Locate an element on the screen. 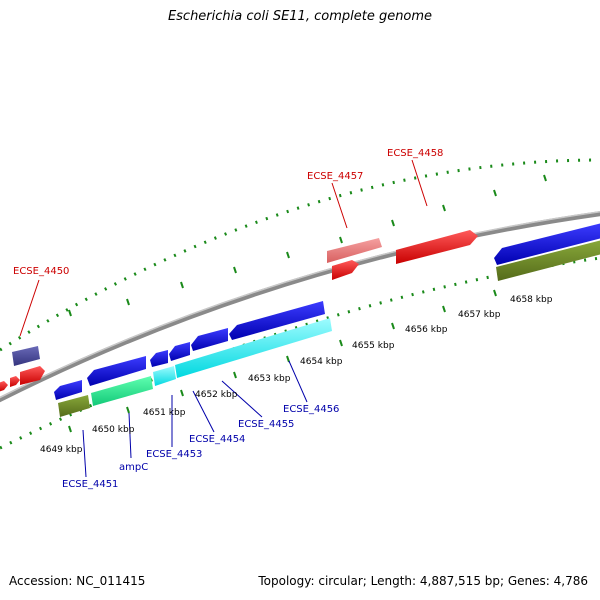 Image resolution: width=600 pixels, height=600 pixels. scale-label-4653: 4653 kbp is located at coordinates (269, 379).